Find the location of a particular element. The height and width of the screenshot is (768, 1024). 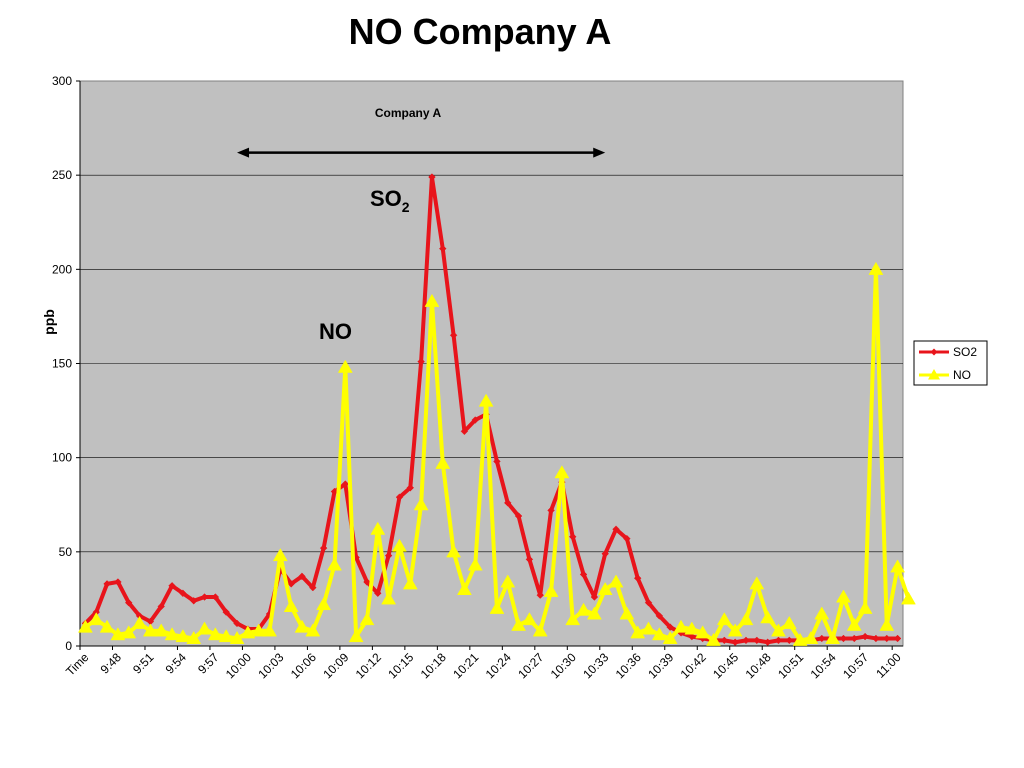

arrow-label: Company A is located at coordinates (408, 113).